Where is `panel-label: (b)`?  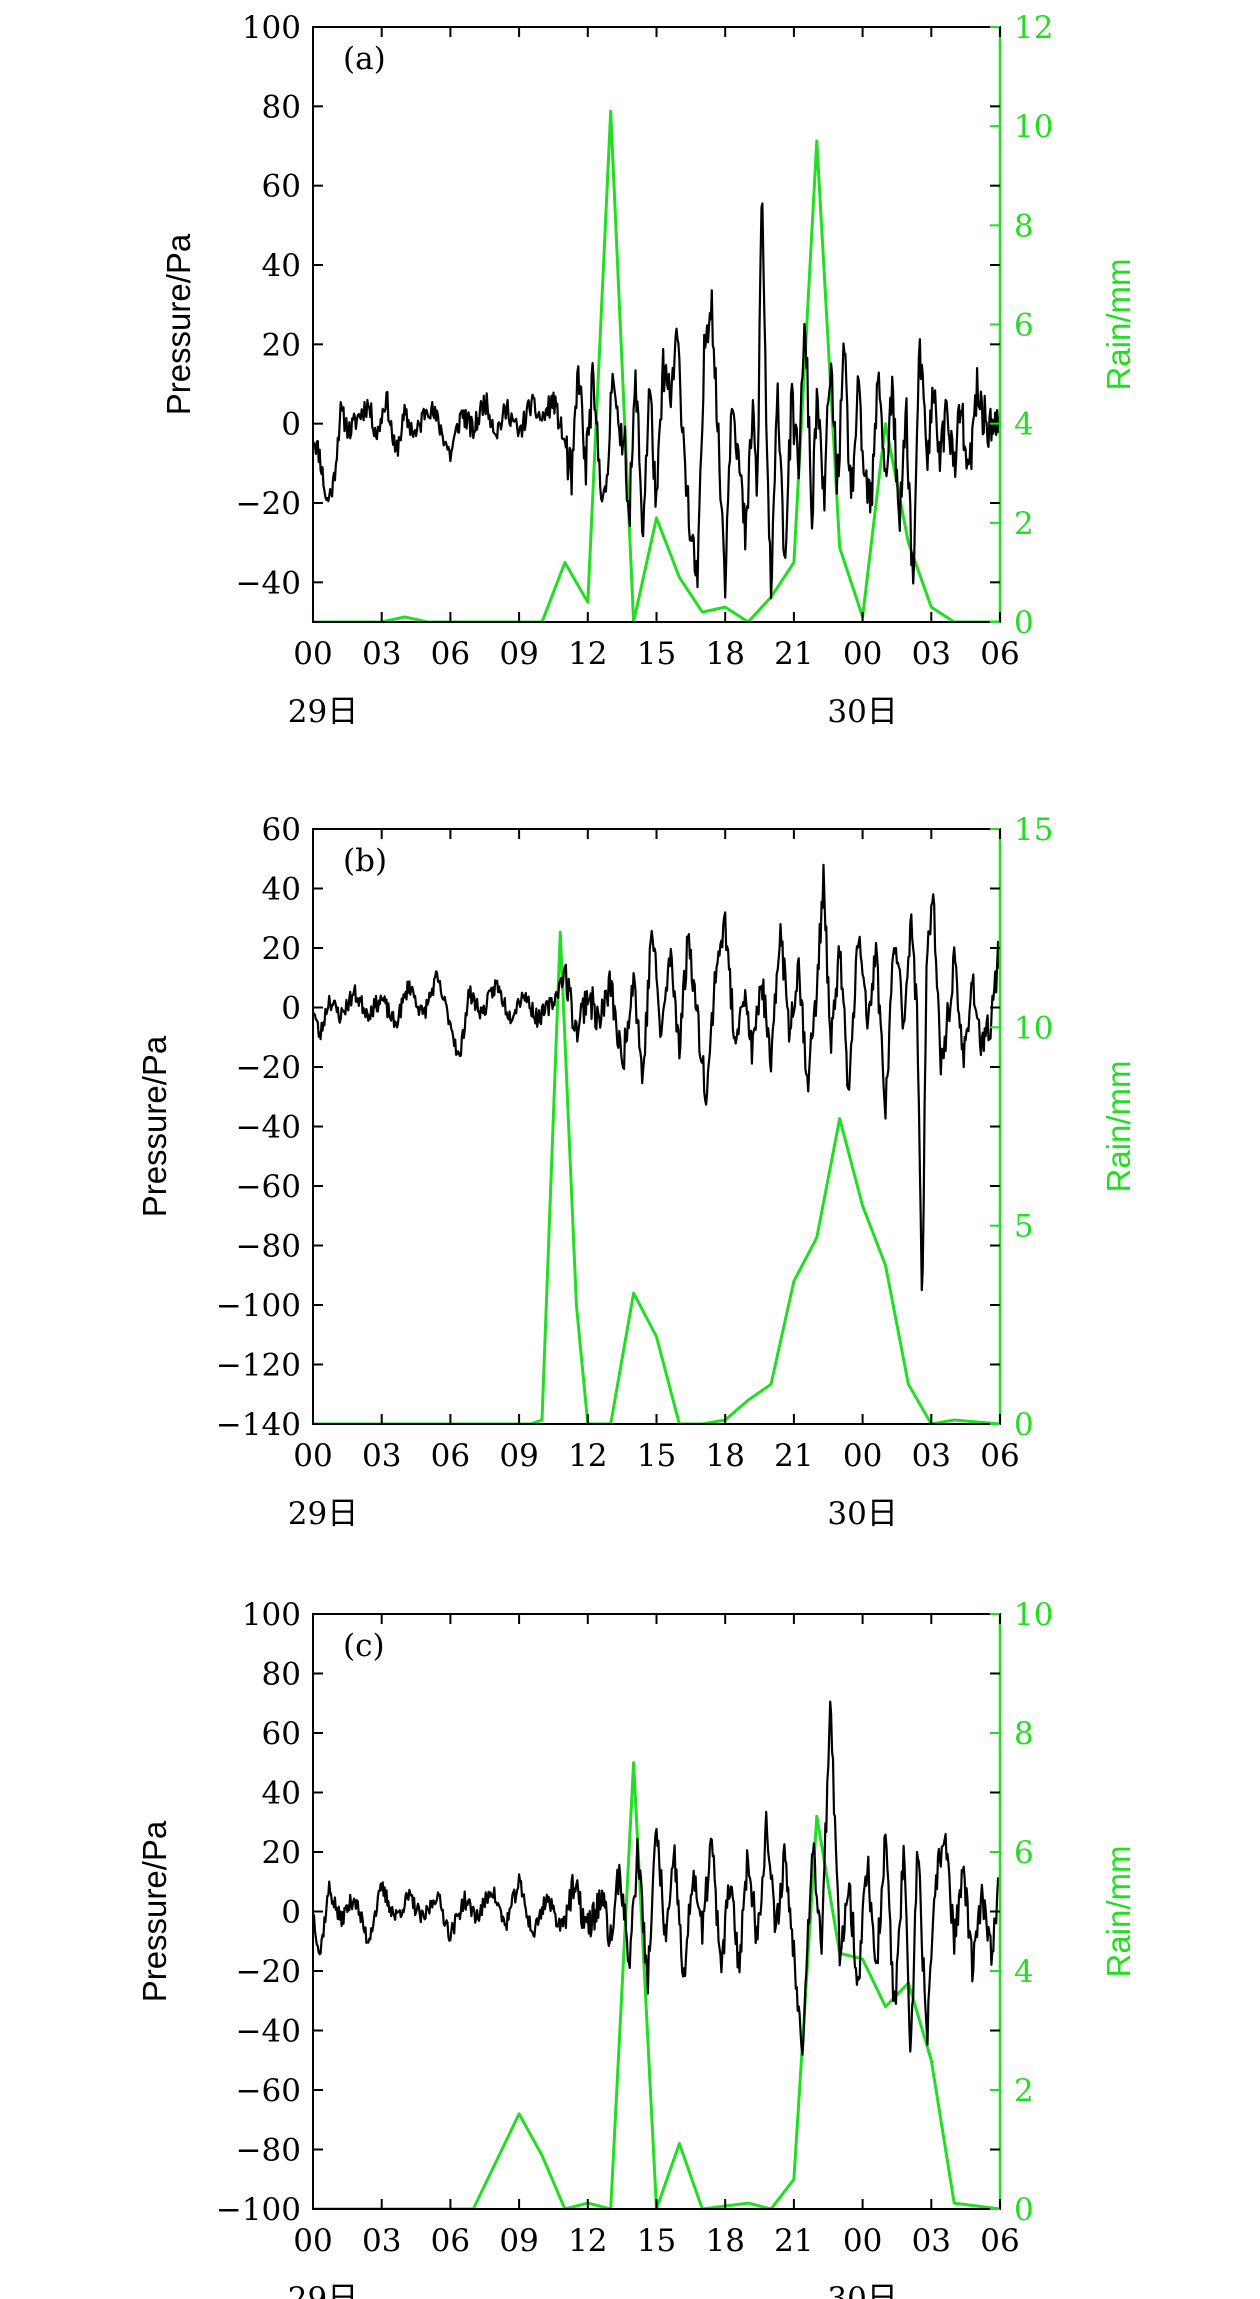 panel-label: (b) is located at coordinates (365, 861).